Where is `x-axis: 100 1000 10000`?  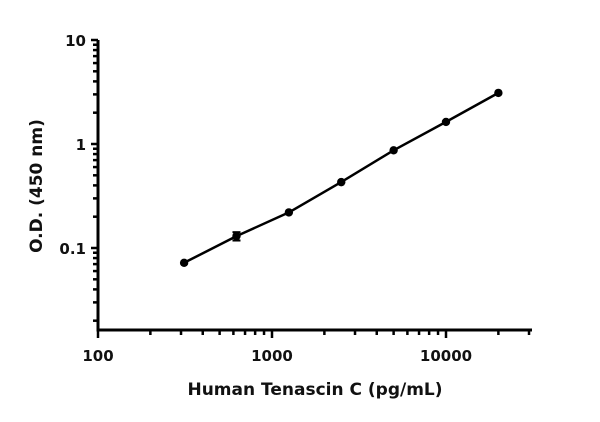 x-axis: 100 1000 10000 is located at coordinates (307, 346).